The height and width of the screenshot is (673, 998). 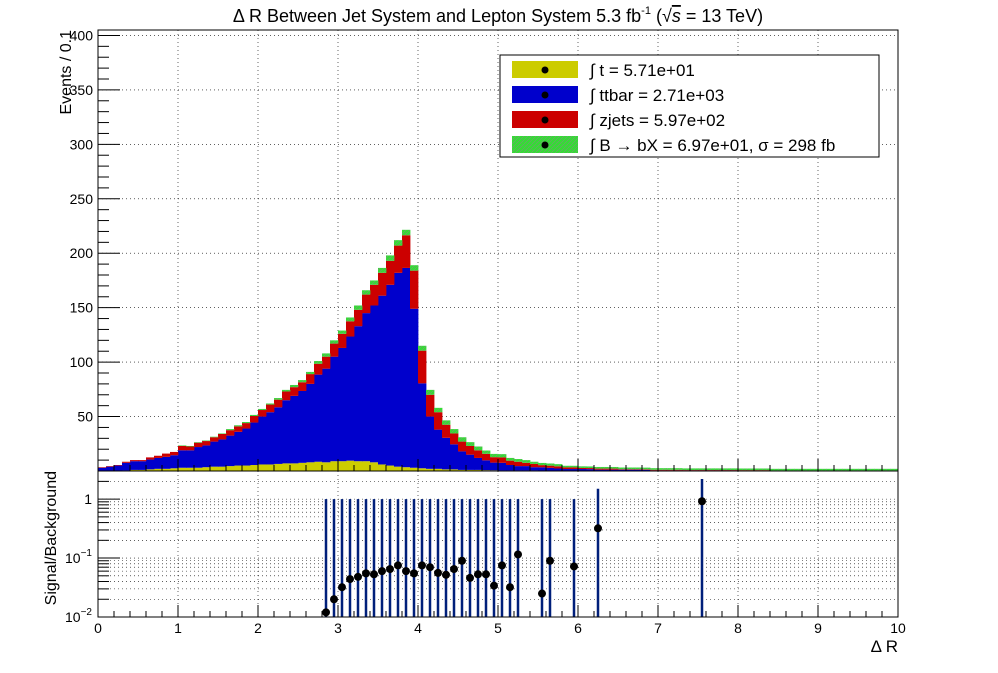 What do you see at coordinates (657, 120) in the screenshot?
I see `legend-label: ∫ zjets = 5.97e+02` at bounding box center [657, 120].